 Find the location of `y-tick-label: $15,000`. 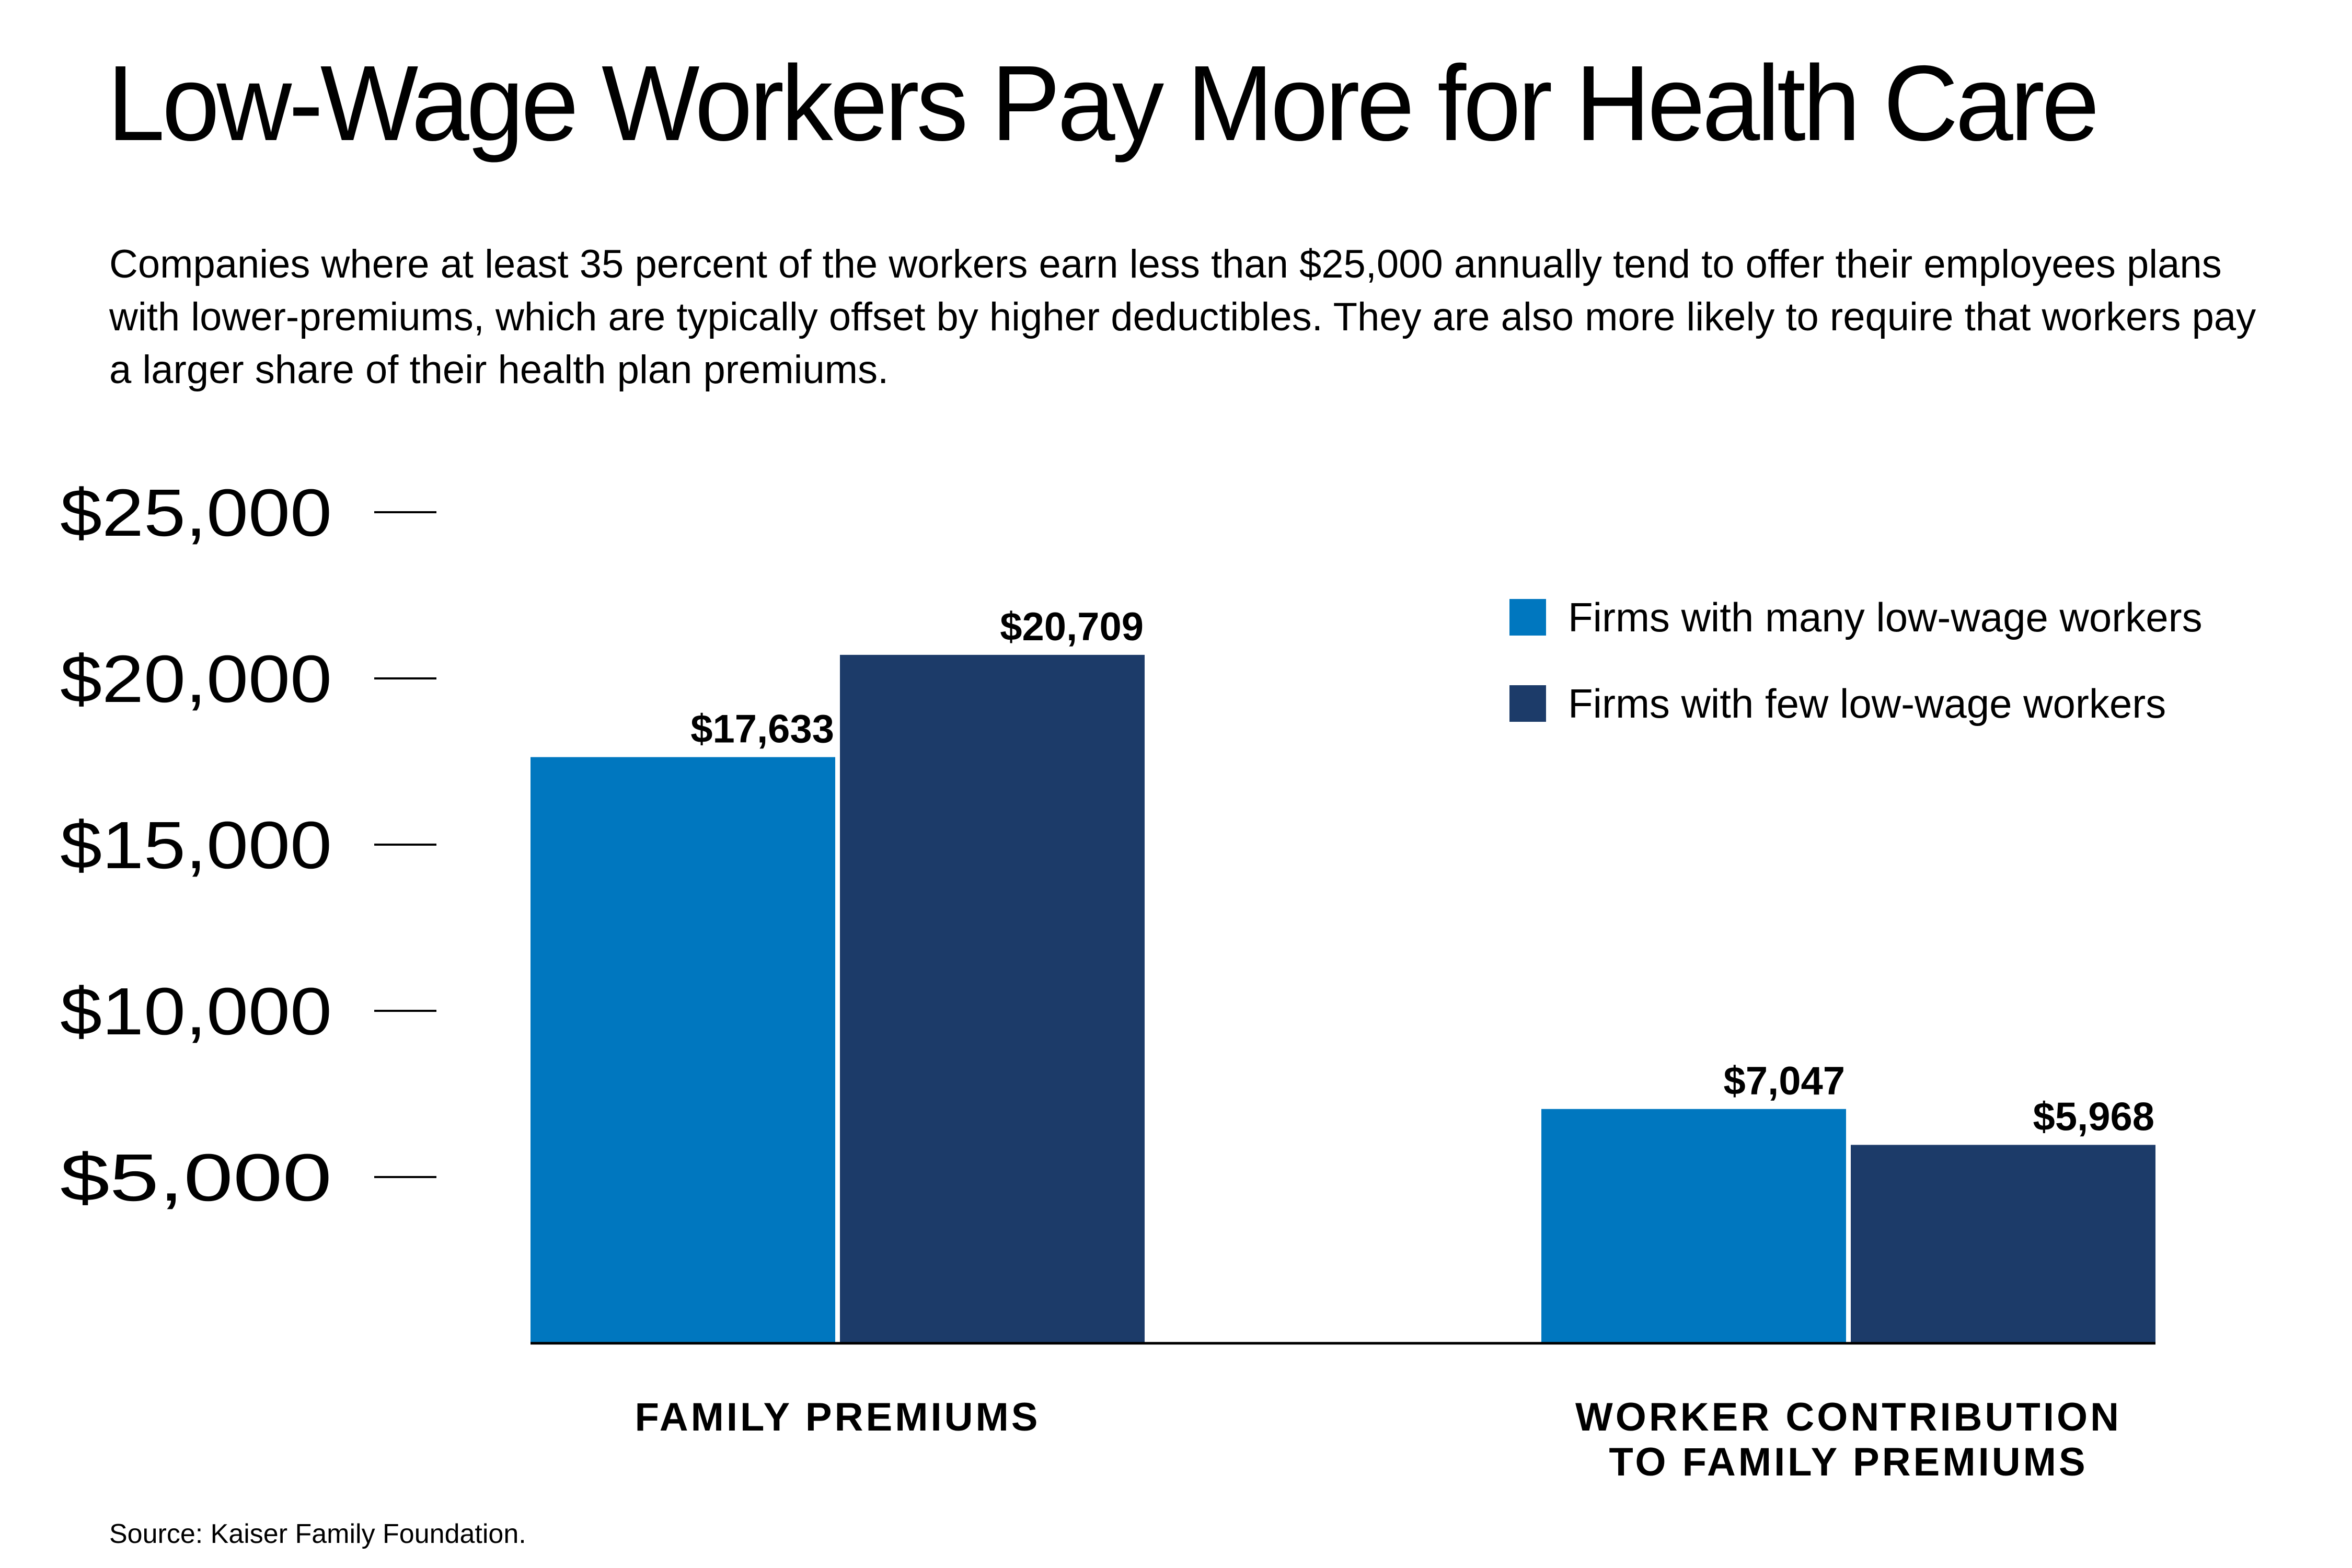

y-tick-label: $15,000 is located at coordinates (196, 845).